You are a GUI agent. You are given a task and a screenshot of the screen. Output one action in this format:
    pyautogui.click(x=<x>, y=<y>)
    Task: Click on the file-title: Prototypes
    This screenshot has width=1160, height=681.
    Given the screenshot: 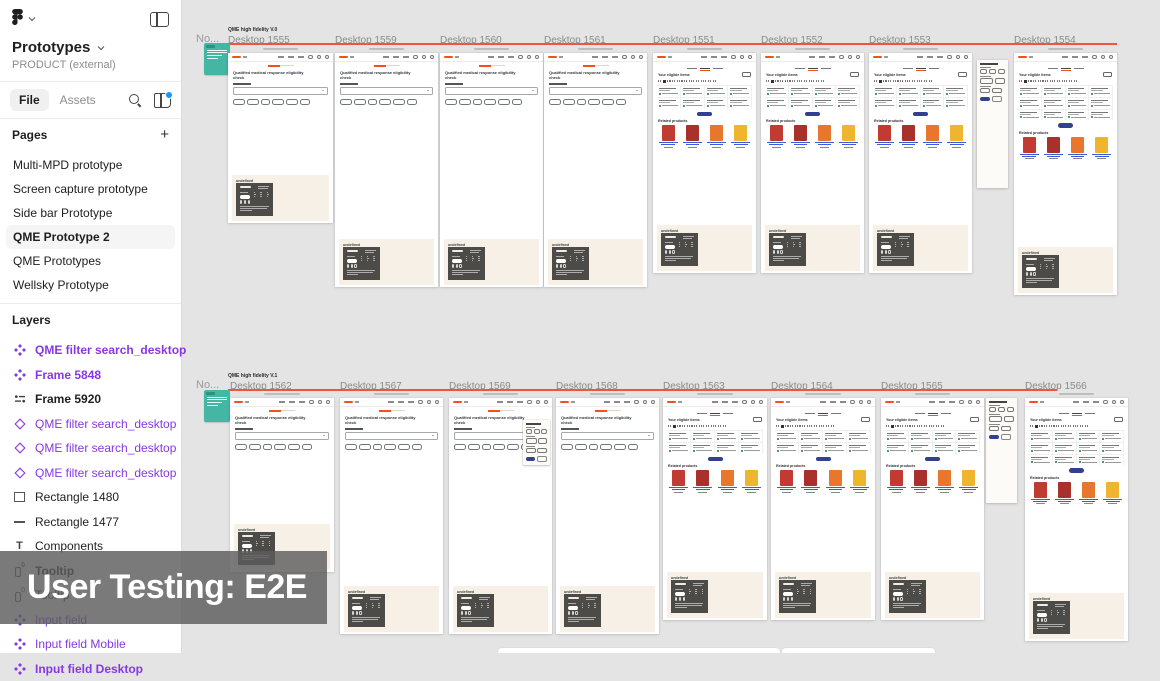 What is the action you would take?
    pyautogui.click(x=51, y=47)
    